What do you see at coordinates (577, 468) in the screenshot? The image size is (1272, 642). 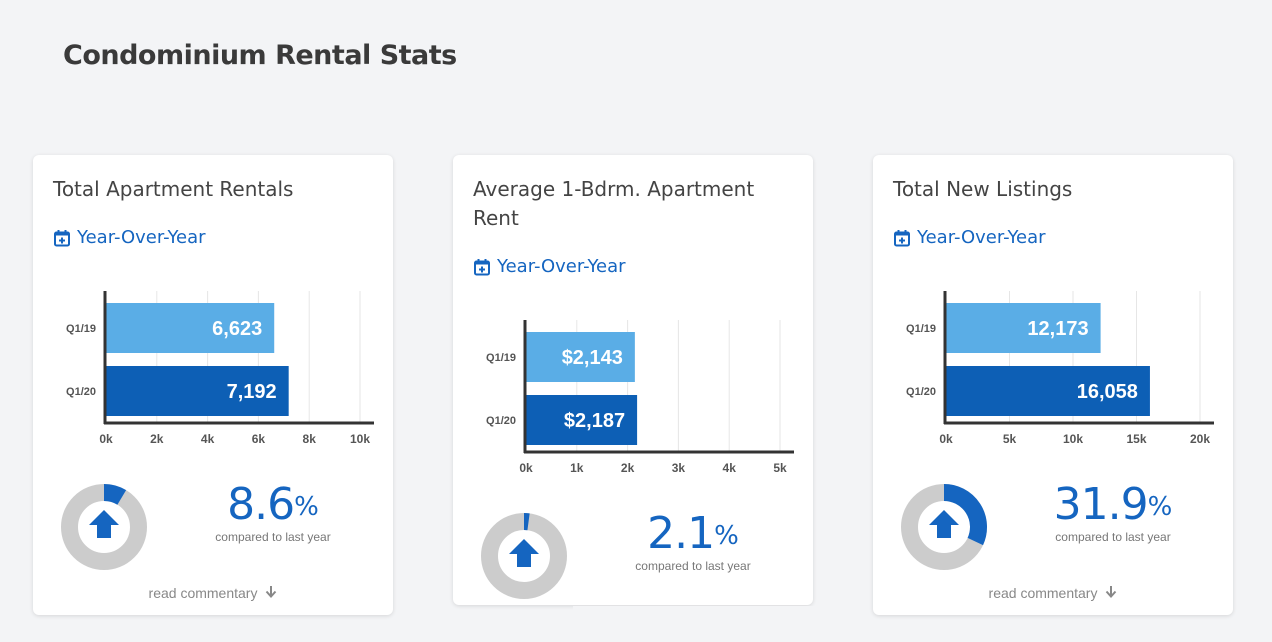 I see `x-tick-label: 1k` at bounding box center [577, 468].